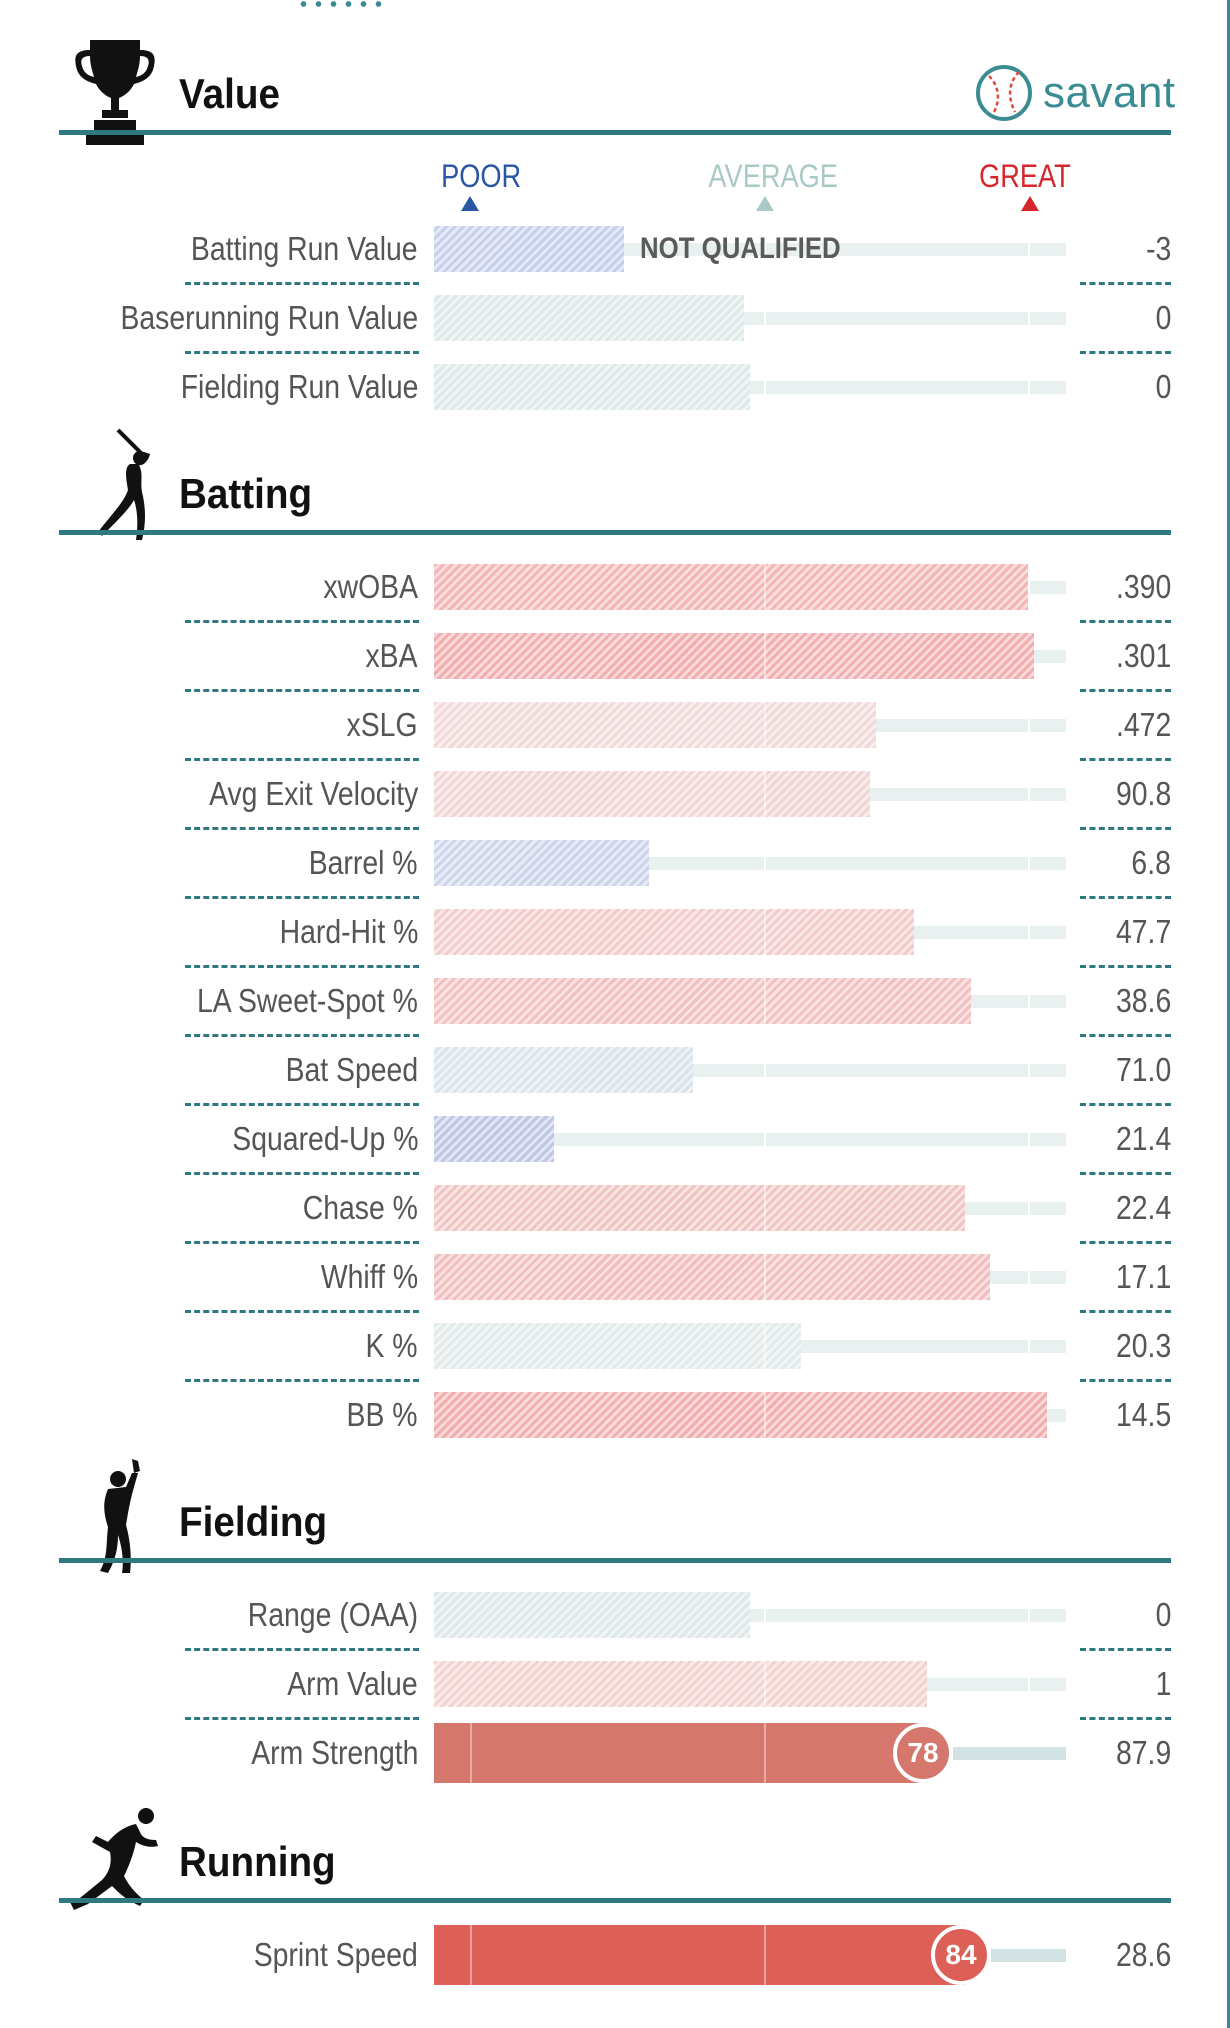  What do you see at coordinates (391, 1345) in the screenshot?
I see `metric-label: K %` at bounding box center [391, 1345].